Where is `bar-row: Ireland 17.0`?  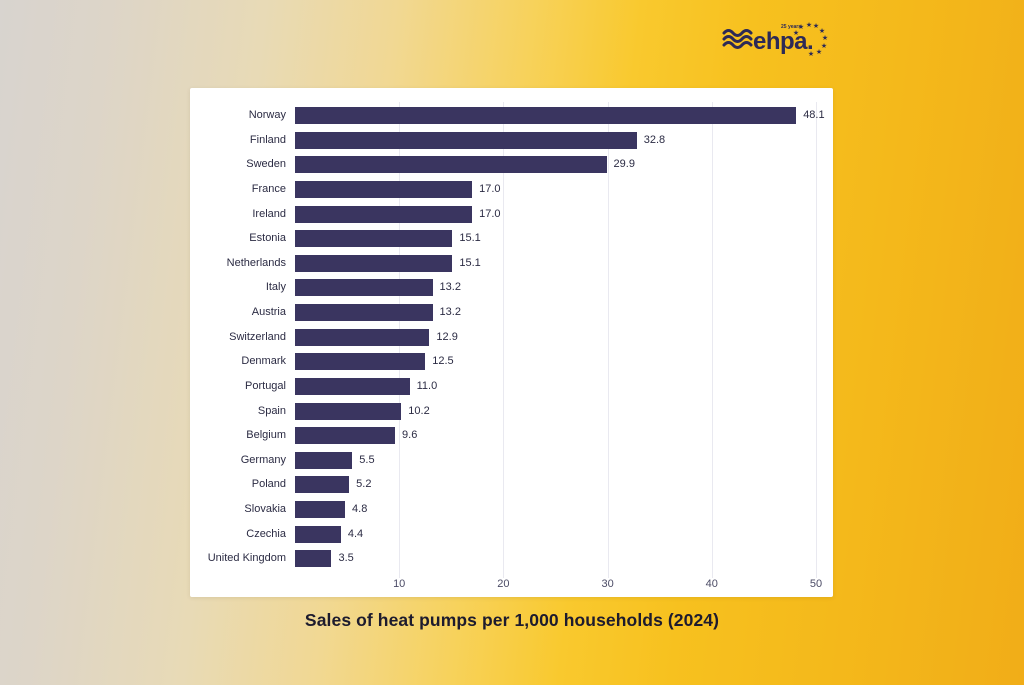 bar-row: Ireland 17.0 is located at coordinates (511, 214).